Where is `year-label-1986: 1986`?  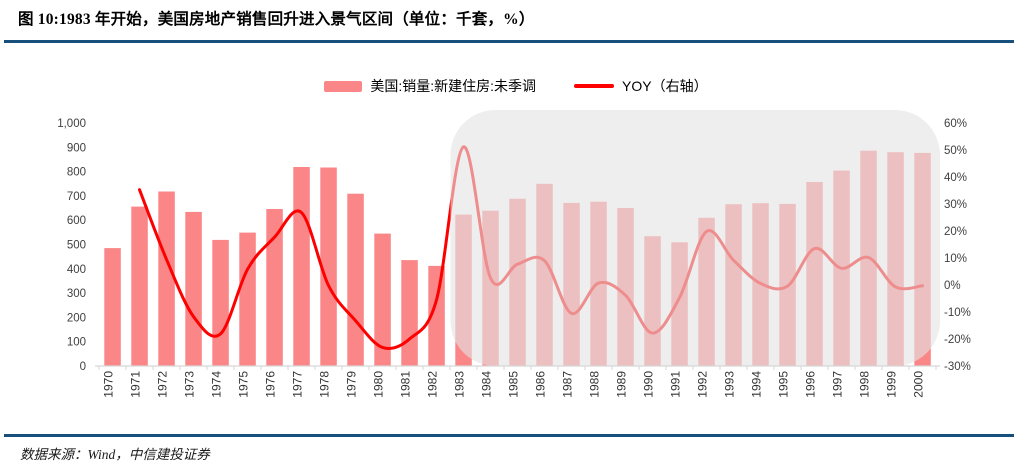 year-label-1986: 1986 is located at coordinates (541, 384).